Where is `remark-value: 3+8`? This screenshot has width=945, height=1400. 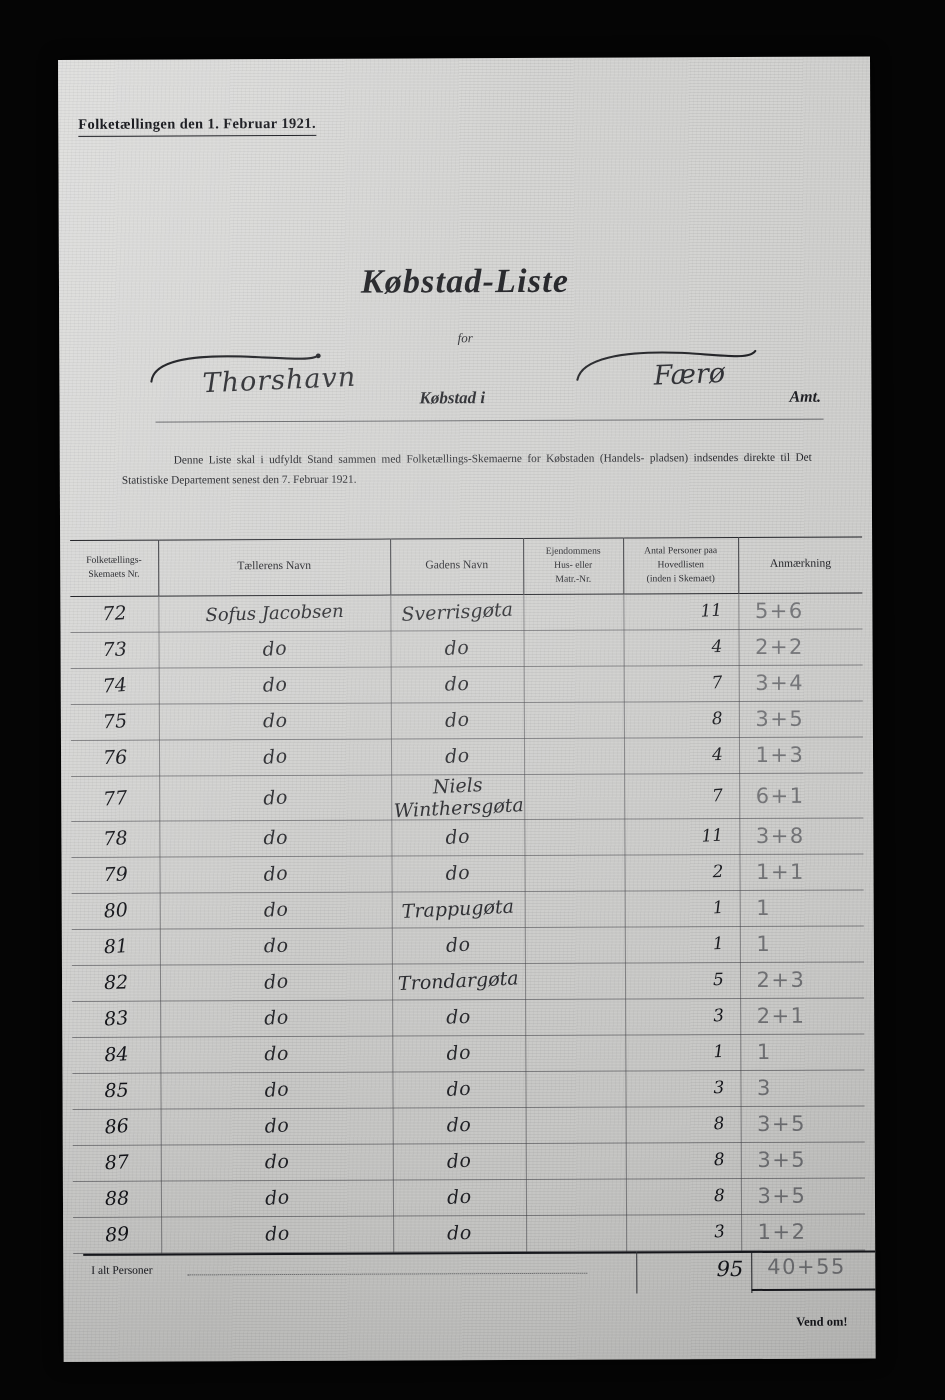
remark-value: 3+8 is located at coordinates (780, 836).